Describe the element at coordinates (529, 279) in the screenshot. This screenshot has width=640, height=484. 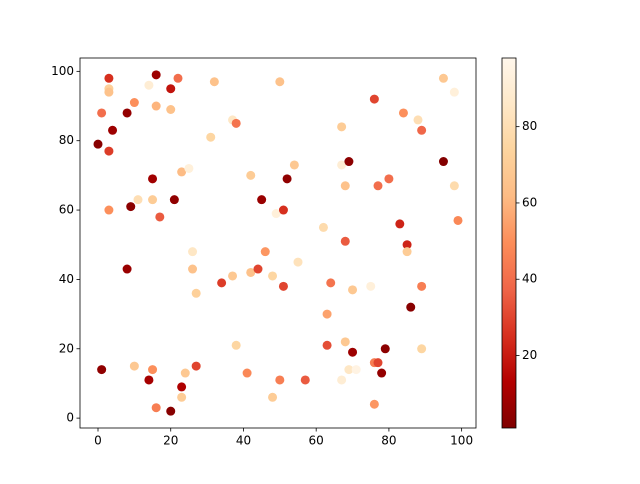
I see `colorbar-tick-label: 40` at that location.